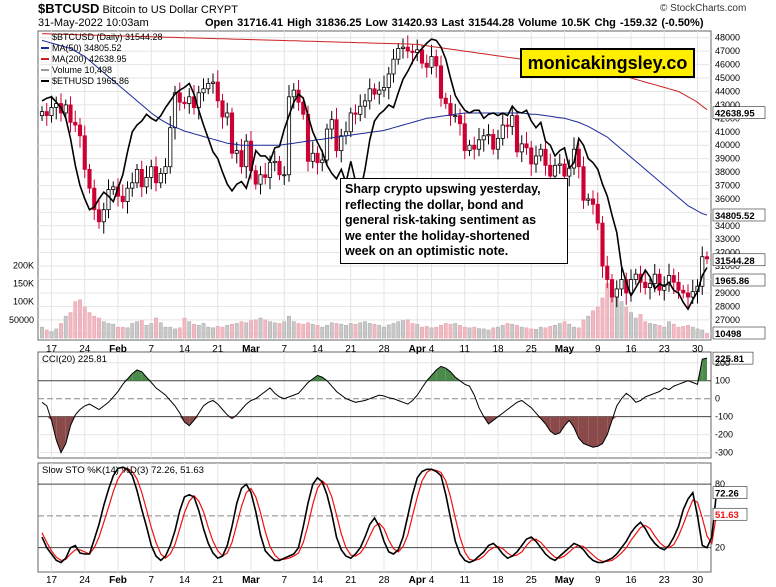 The height and width of the screenshot is (587, 776). I want to click on price-tick-label: 48000, so click(727, 38).